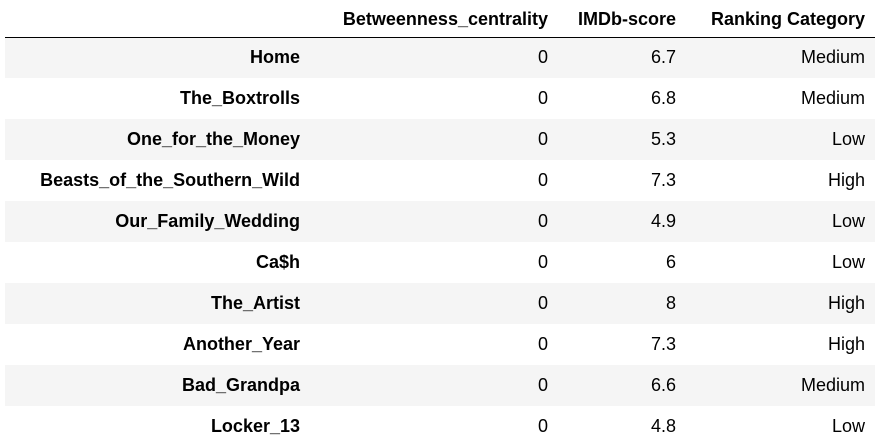  I want to click on imdb-score-cell: 6.6, so click(663, 385).